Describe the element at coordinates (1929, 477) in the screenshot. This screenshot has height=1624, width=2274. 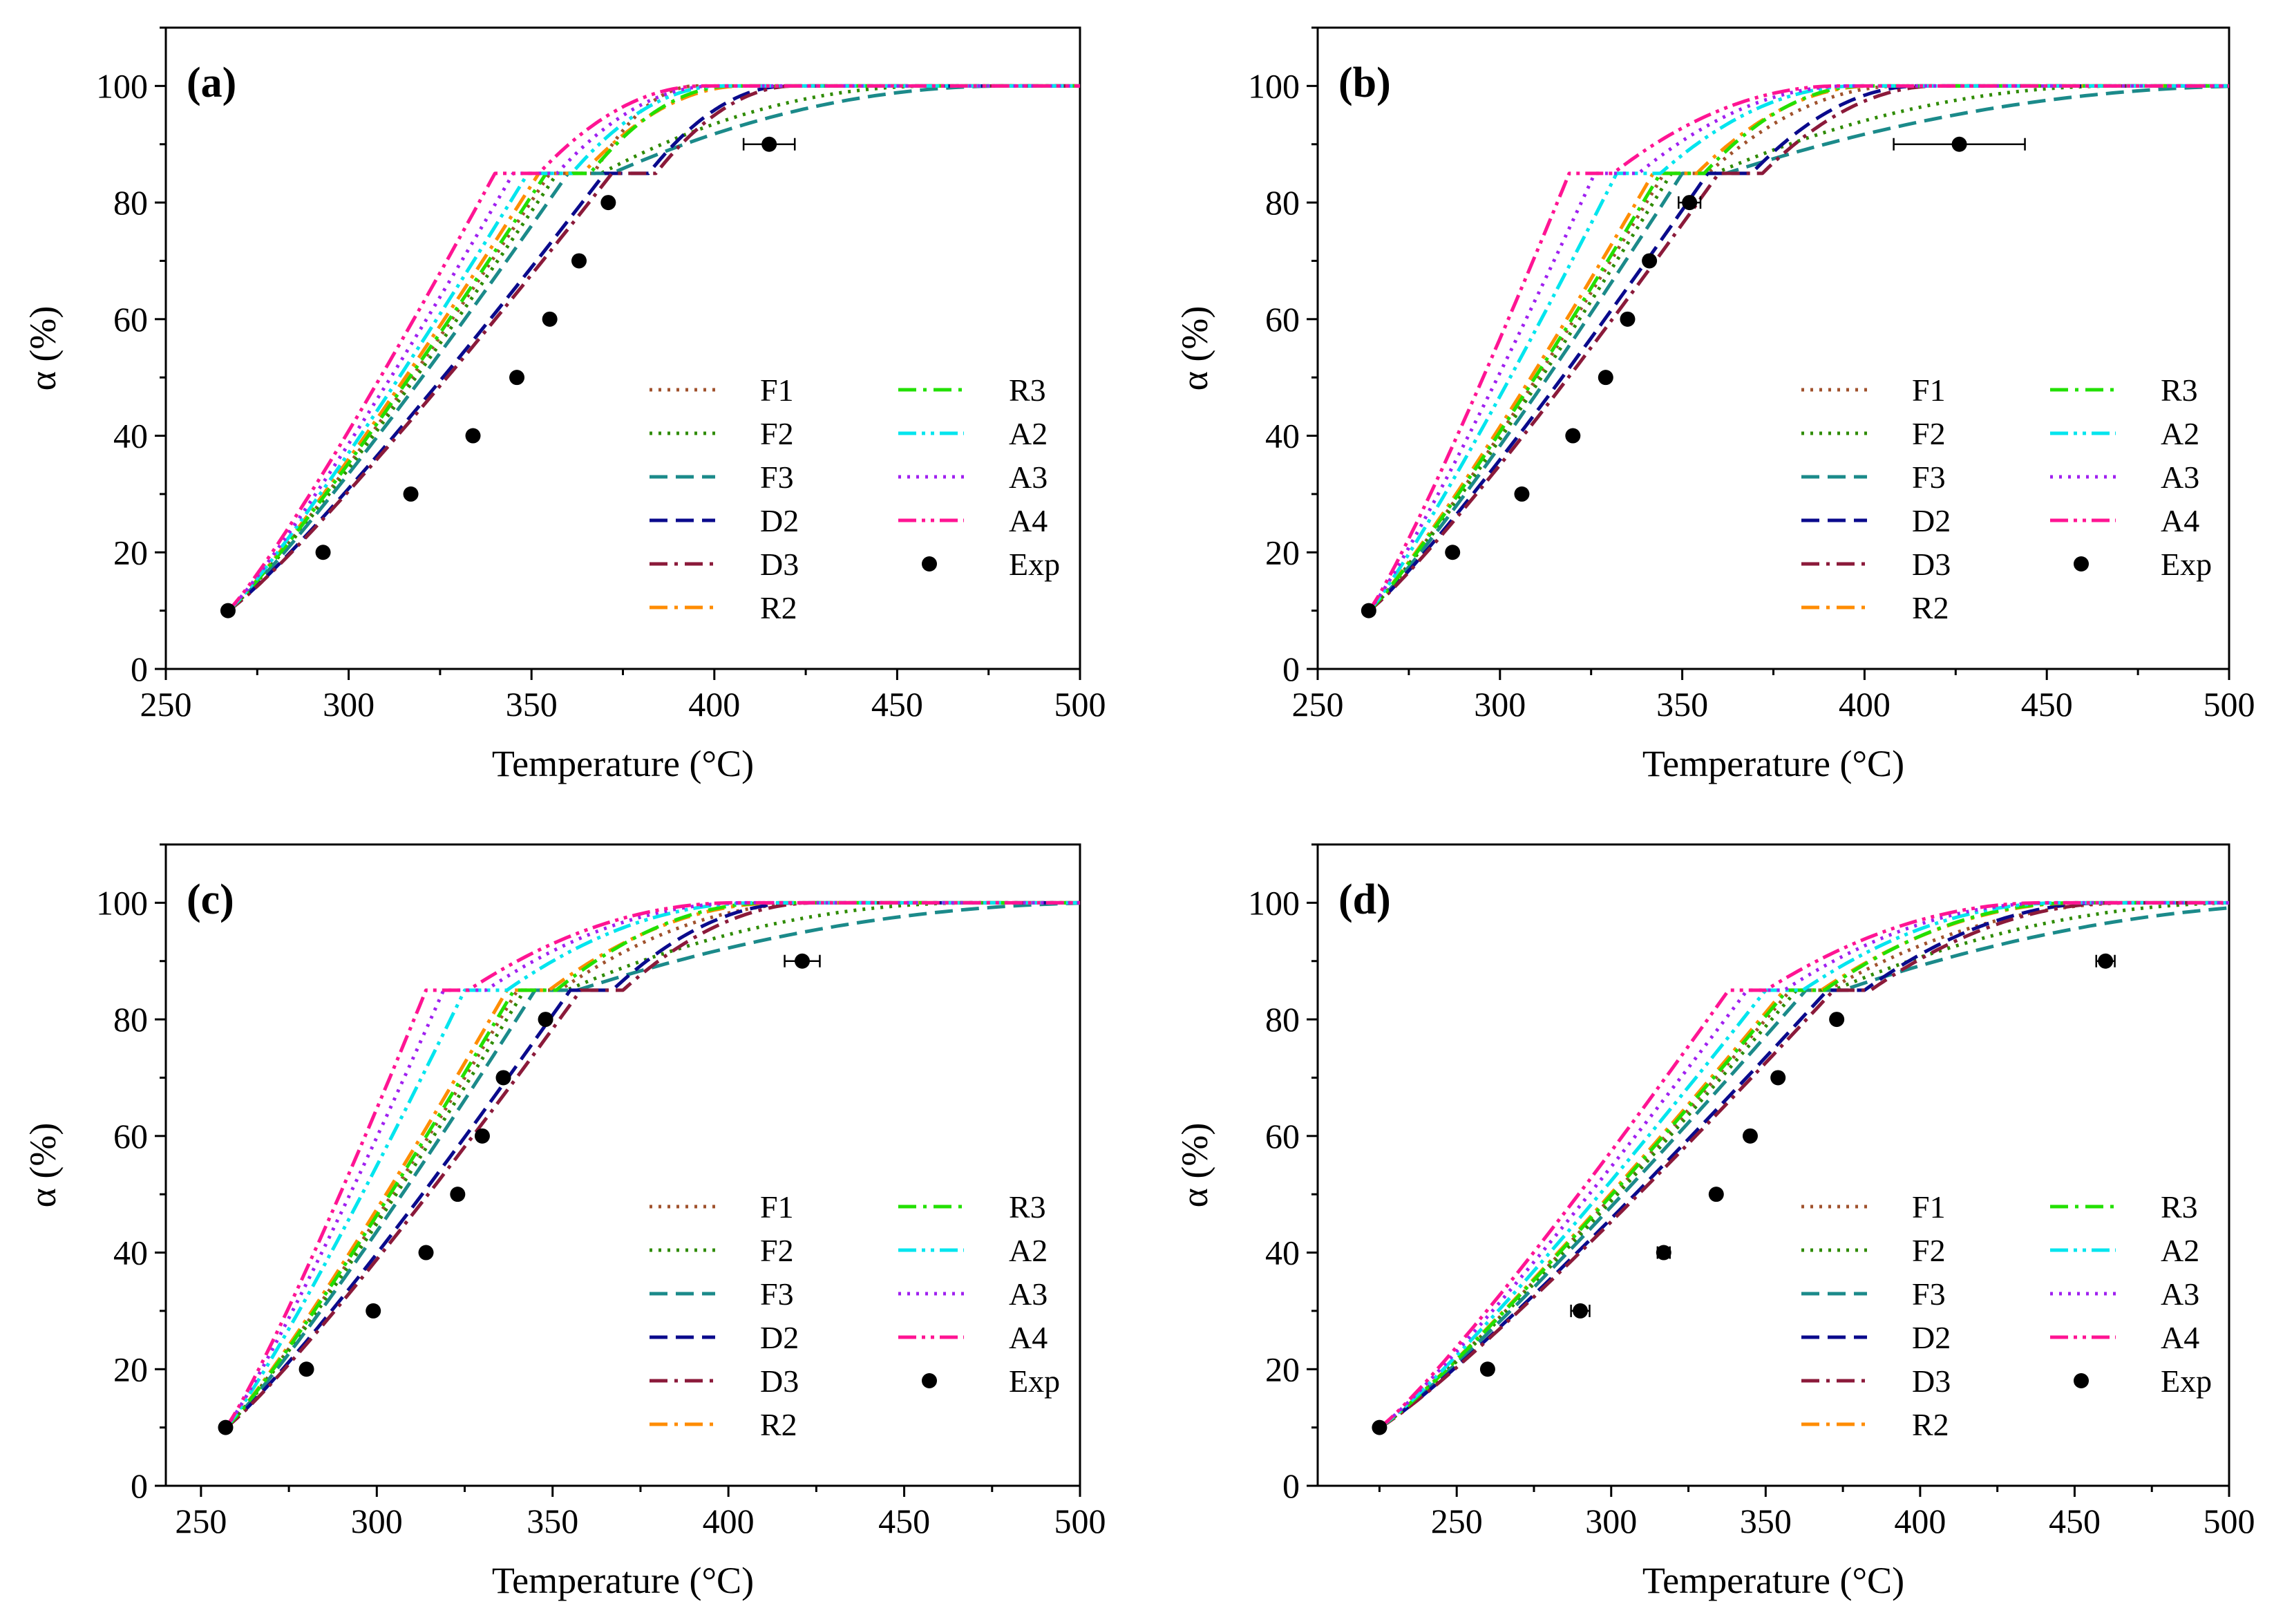
I see `legend-label: F3` at that location.